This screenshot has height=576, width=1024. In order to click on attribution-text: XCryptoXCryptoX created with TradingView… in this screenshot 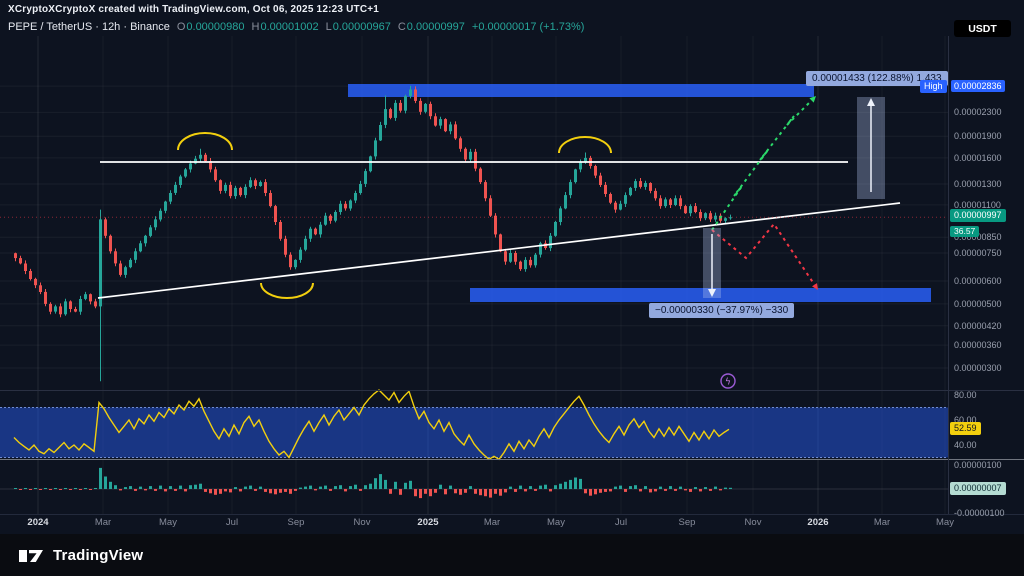, I will do `click(194, 9)`.